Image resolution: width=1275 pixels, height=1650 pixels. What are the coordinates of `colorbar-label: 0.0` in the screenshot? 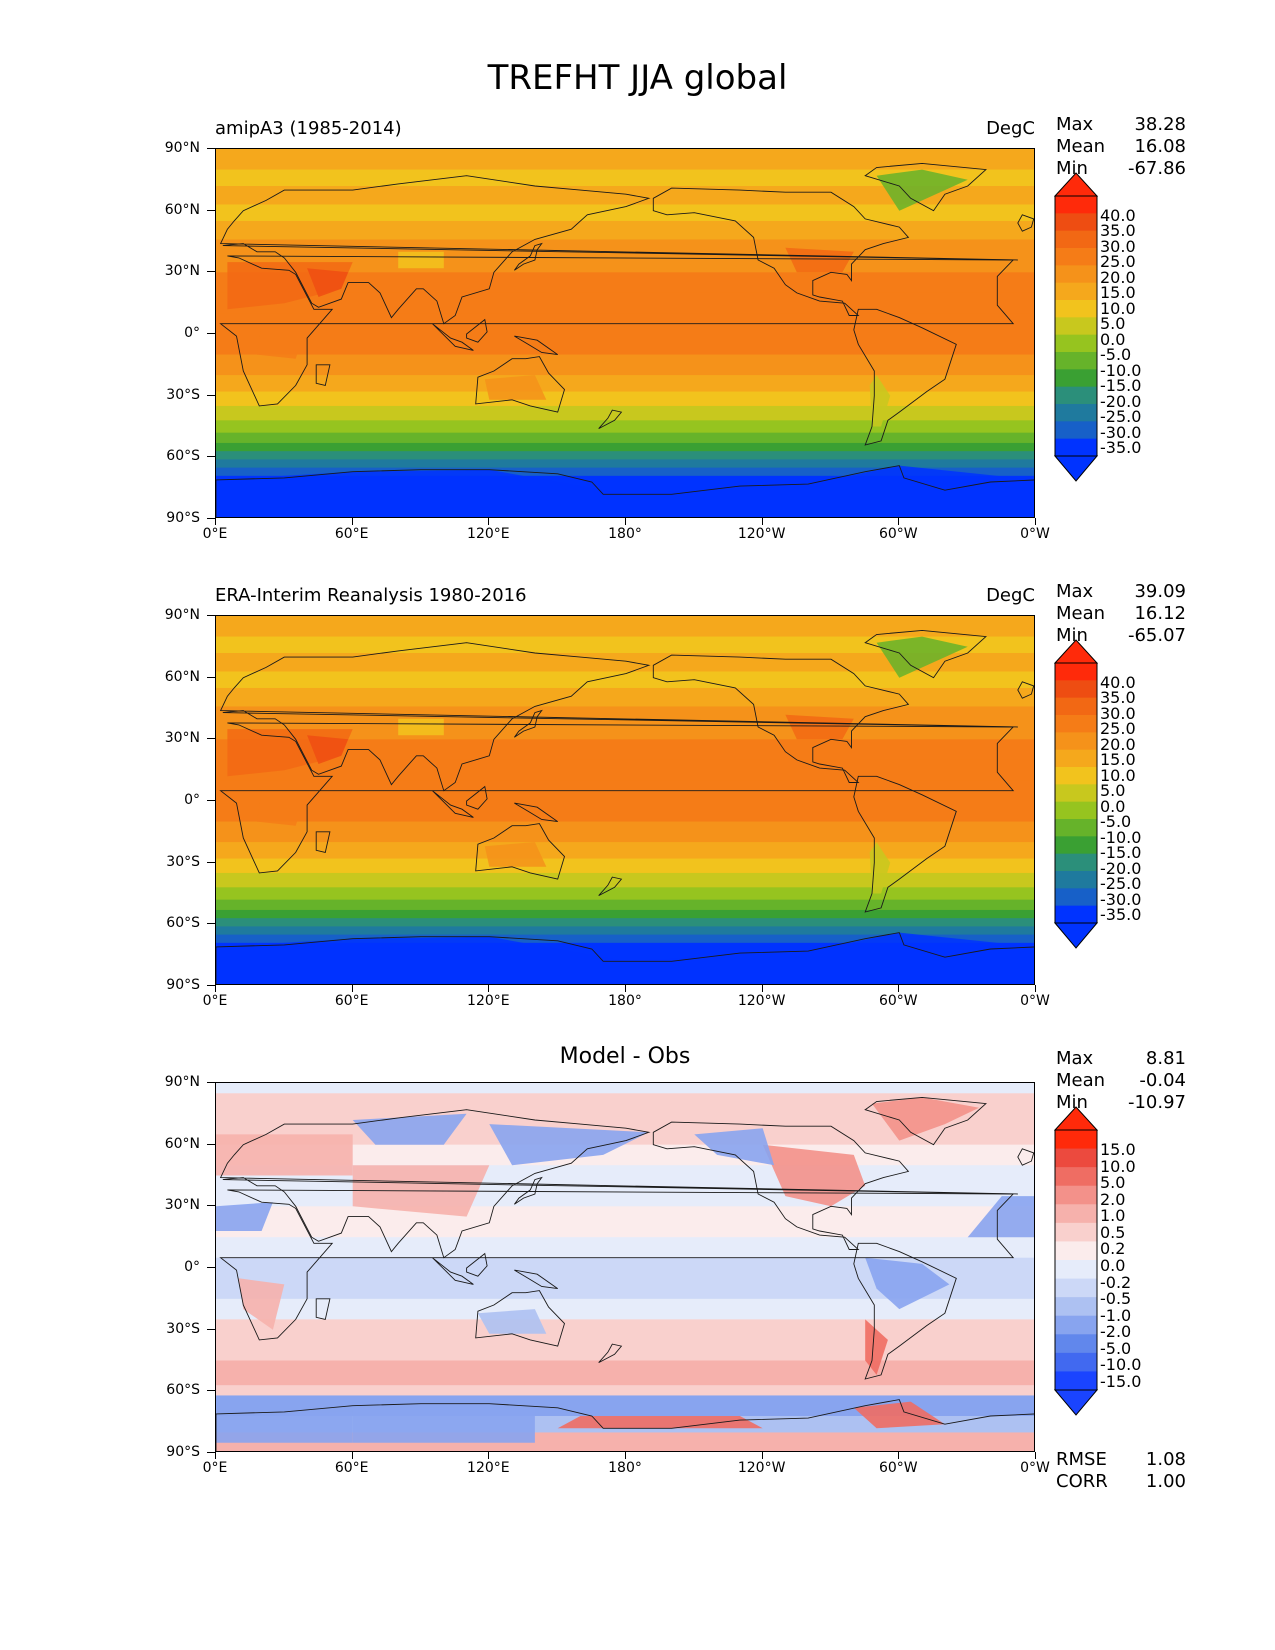 It's located at (1113, 1265).